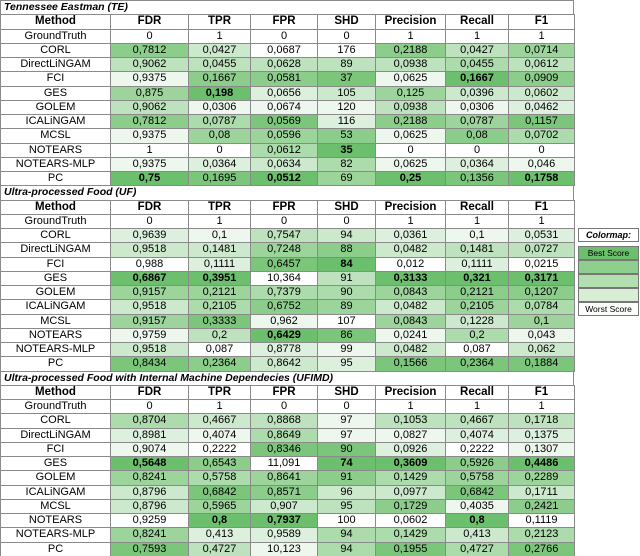  What do you see at coordinates (284, 107) in the screenshot?
I see `table-cell: 0,0674` at bounding box center [284, 107].